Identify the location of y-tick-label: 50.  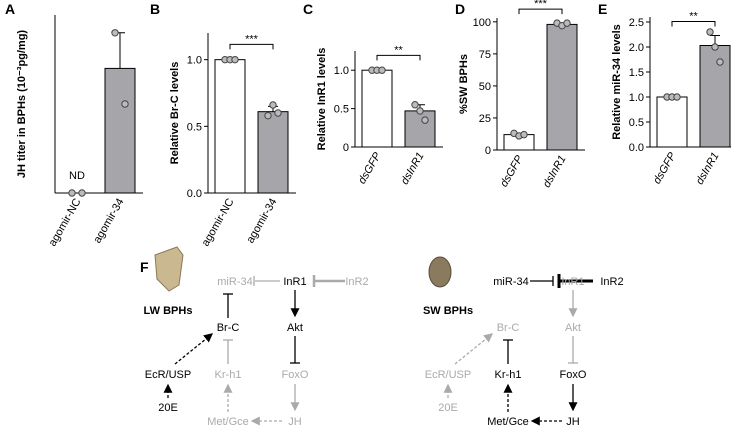
(485, 87).